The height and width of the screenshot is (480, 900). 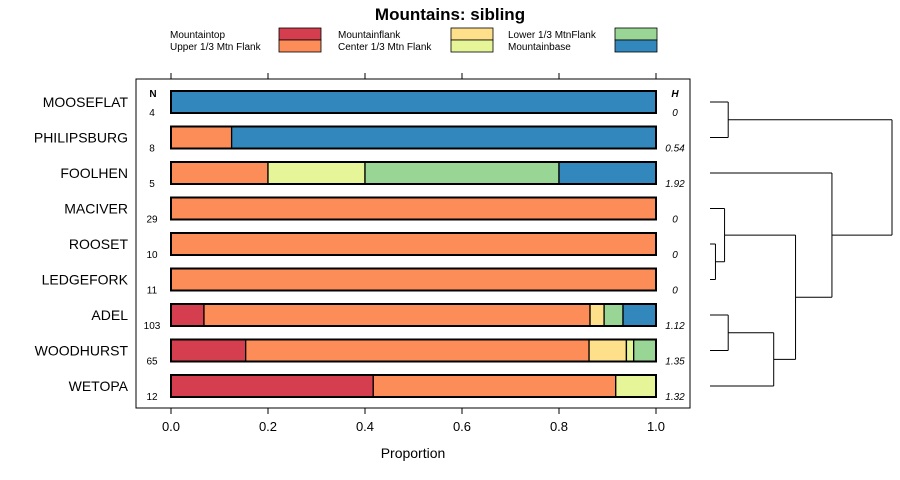 I want to click on row-label-ledgefork: LEDGEFORK, so click(x=85, y=280).